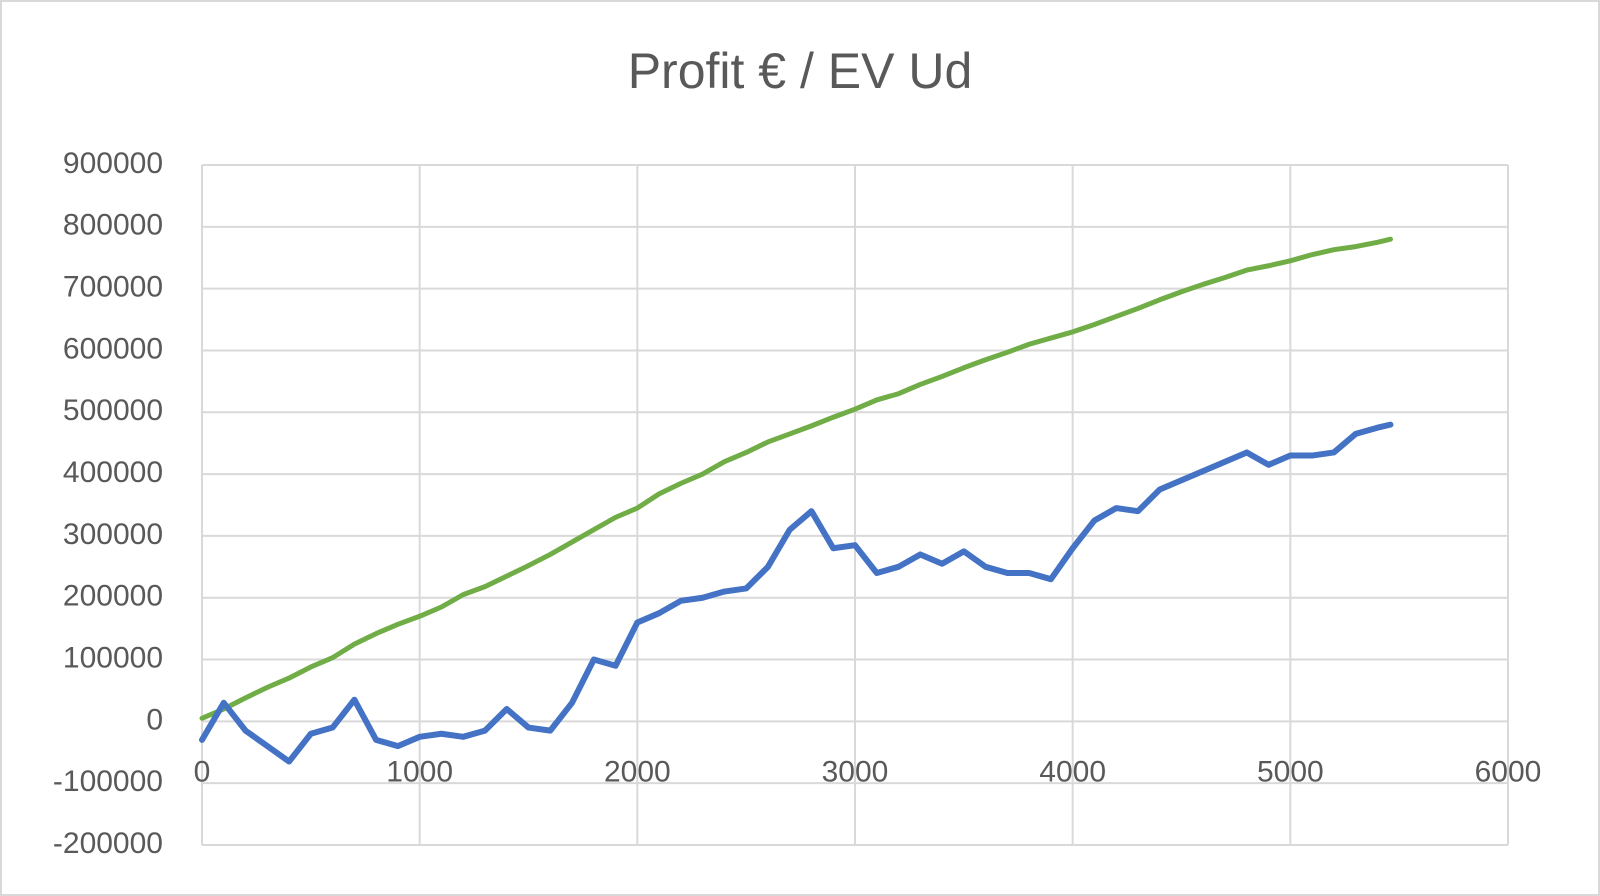 The height and width of the screenshot is (896, 1600). Describe the element at coordinates (637, 771) in the screenshot. I see `x-tick-label: 2000` at that location.